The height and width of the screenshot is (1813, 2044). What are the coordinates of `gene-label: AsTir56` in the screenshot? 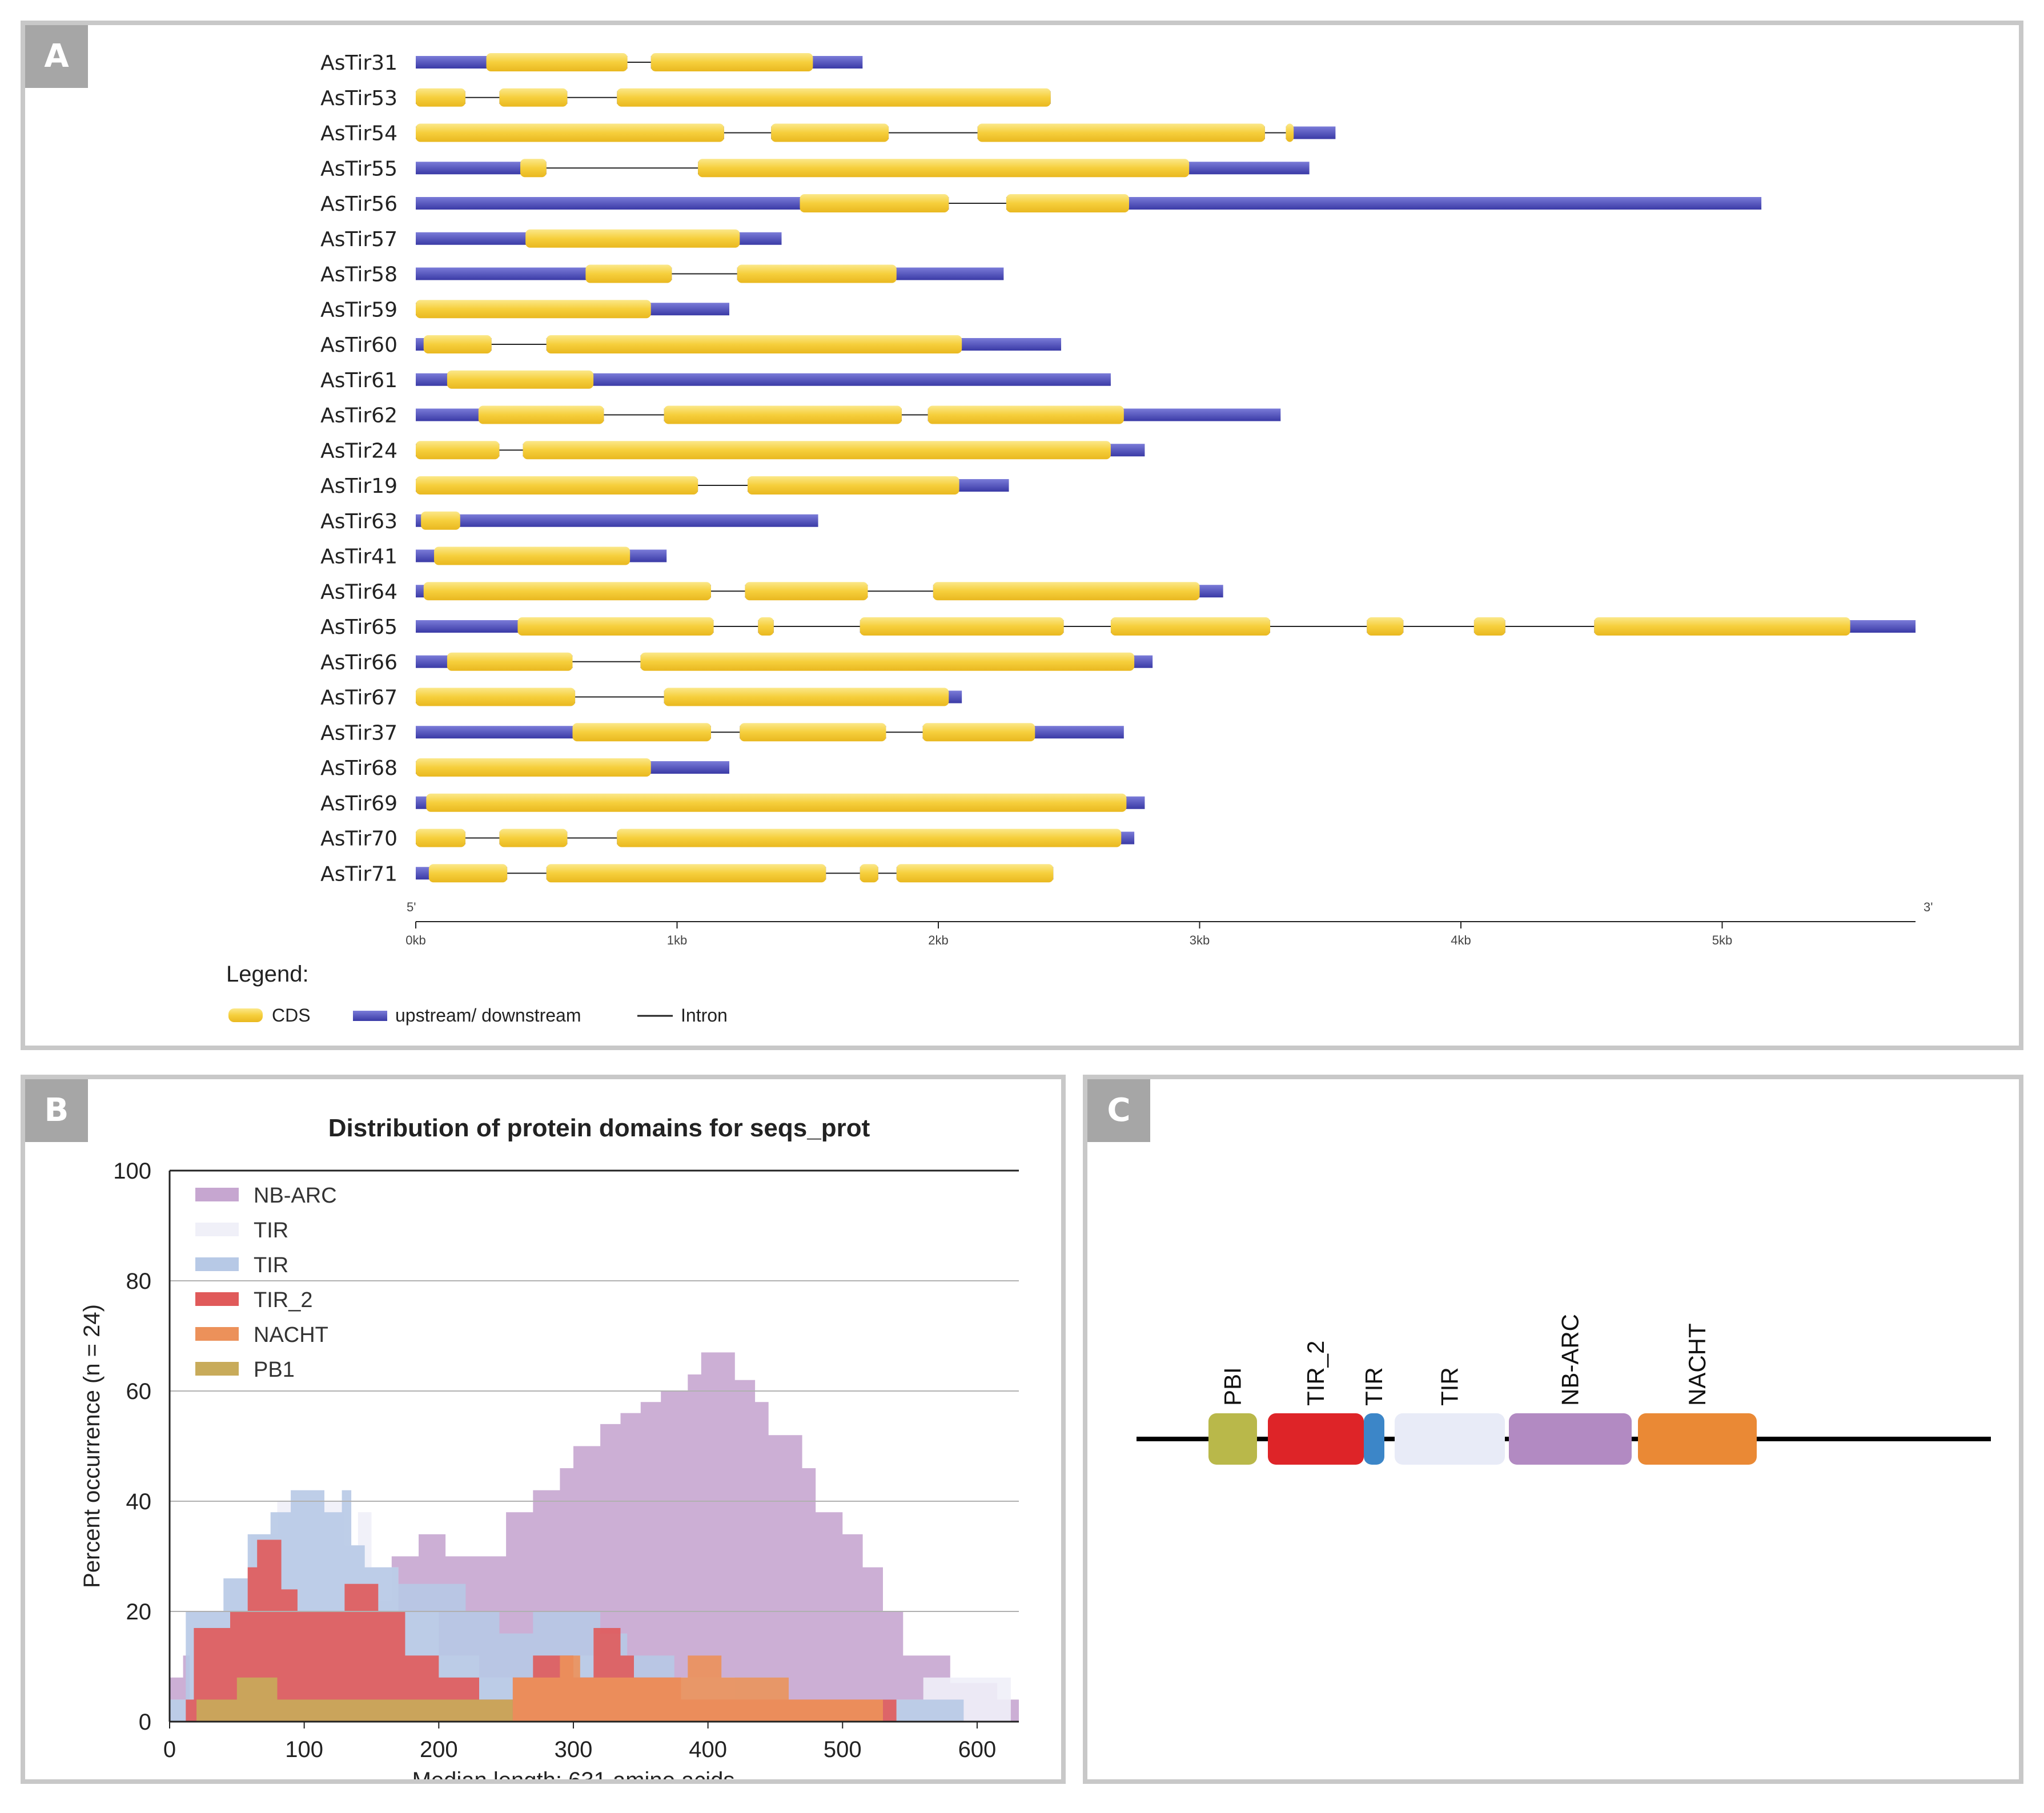 It's located at (358, 204).